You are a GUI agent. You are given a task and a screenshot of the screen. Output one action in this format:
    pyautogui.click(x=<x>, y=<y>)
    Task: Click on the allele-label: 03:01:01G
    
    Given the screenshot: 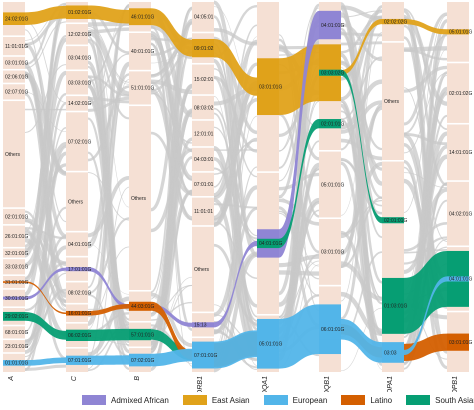 What is the action you would take?
    pyautogui.click(x=16, y=64)
    